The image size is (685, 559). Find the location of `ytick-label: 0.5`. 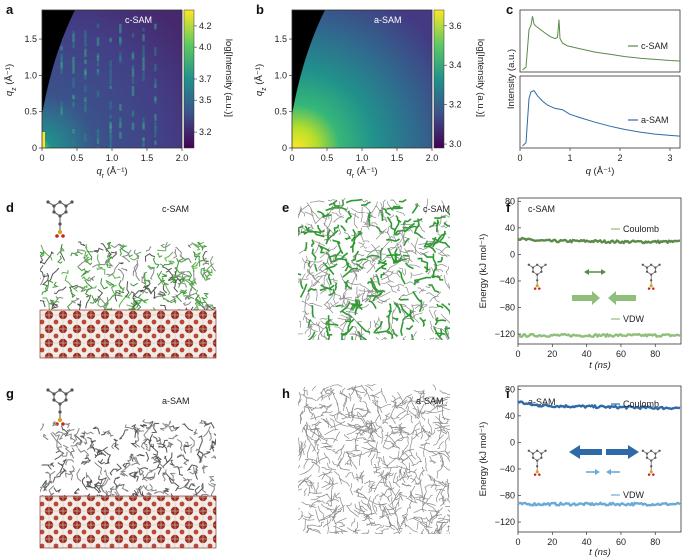

ytick-label: 0.5 is located at coordinates (30, 112).